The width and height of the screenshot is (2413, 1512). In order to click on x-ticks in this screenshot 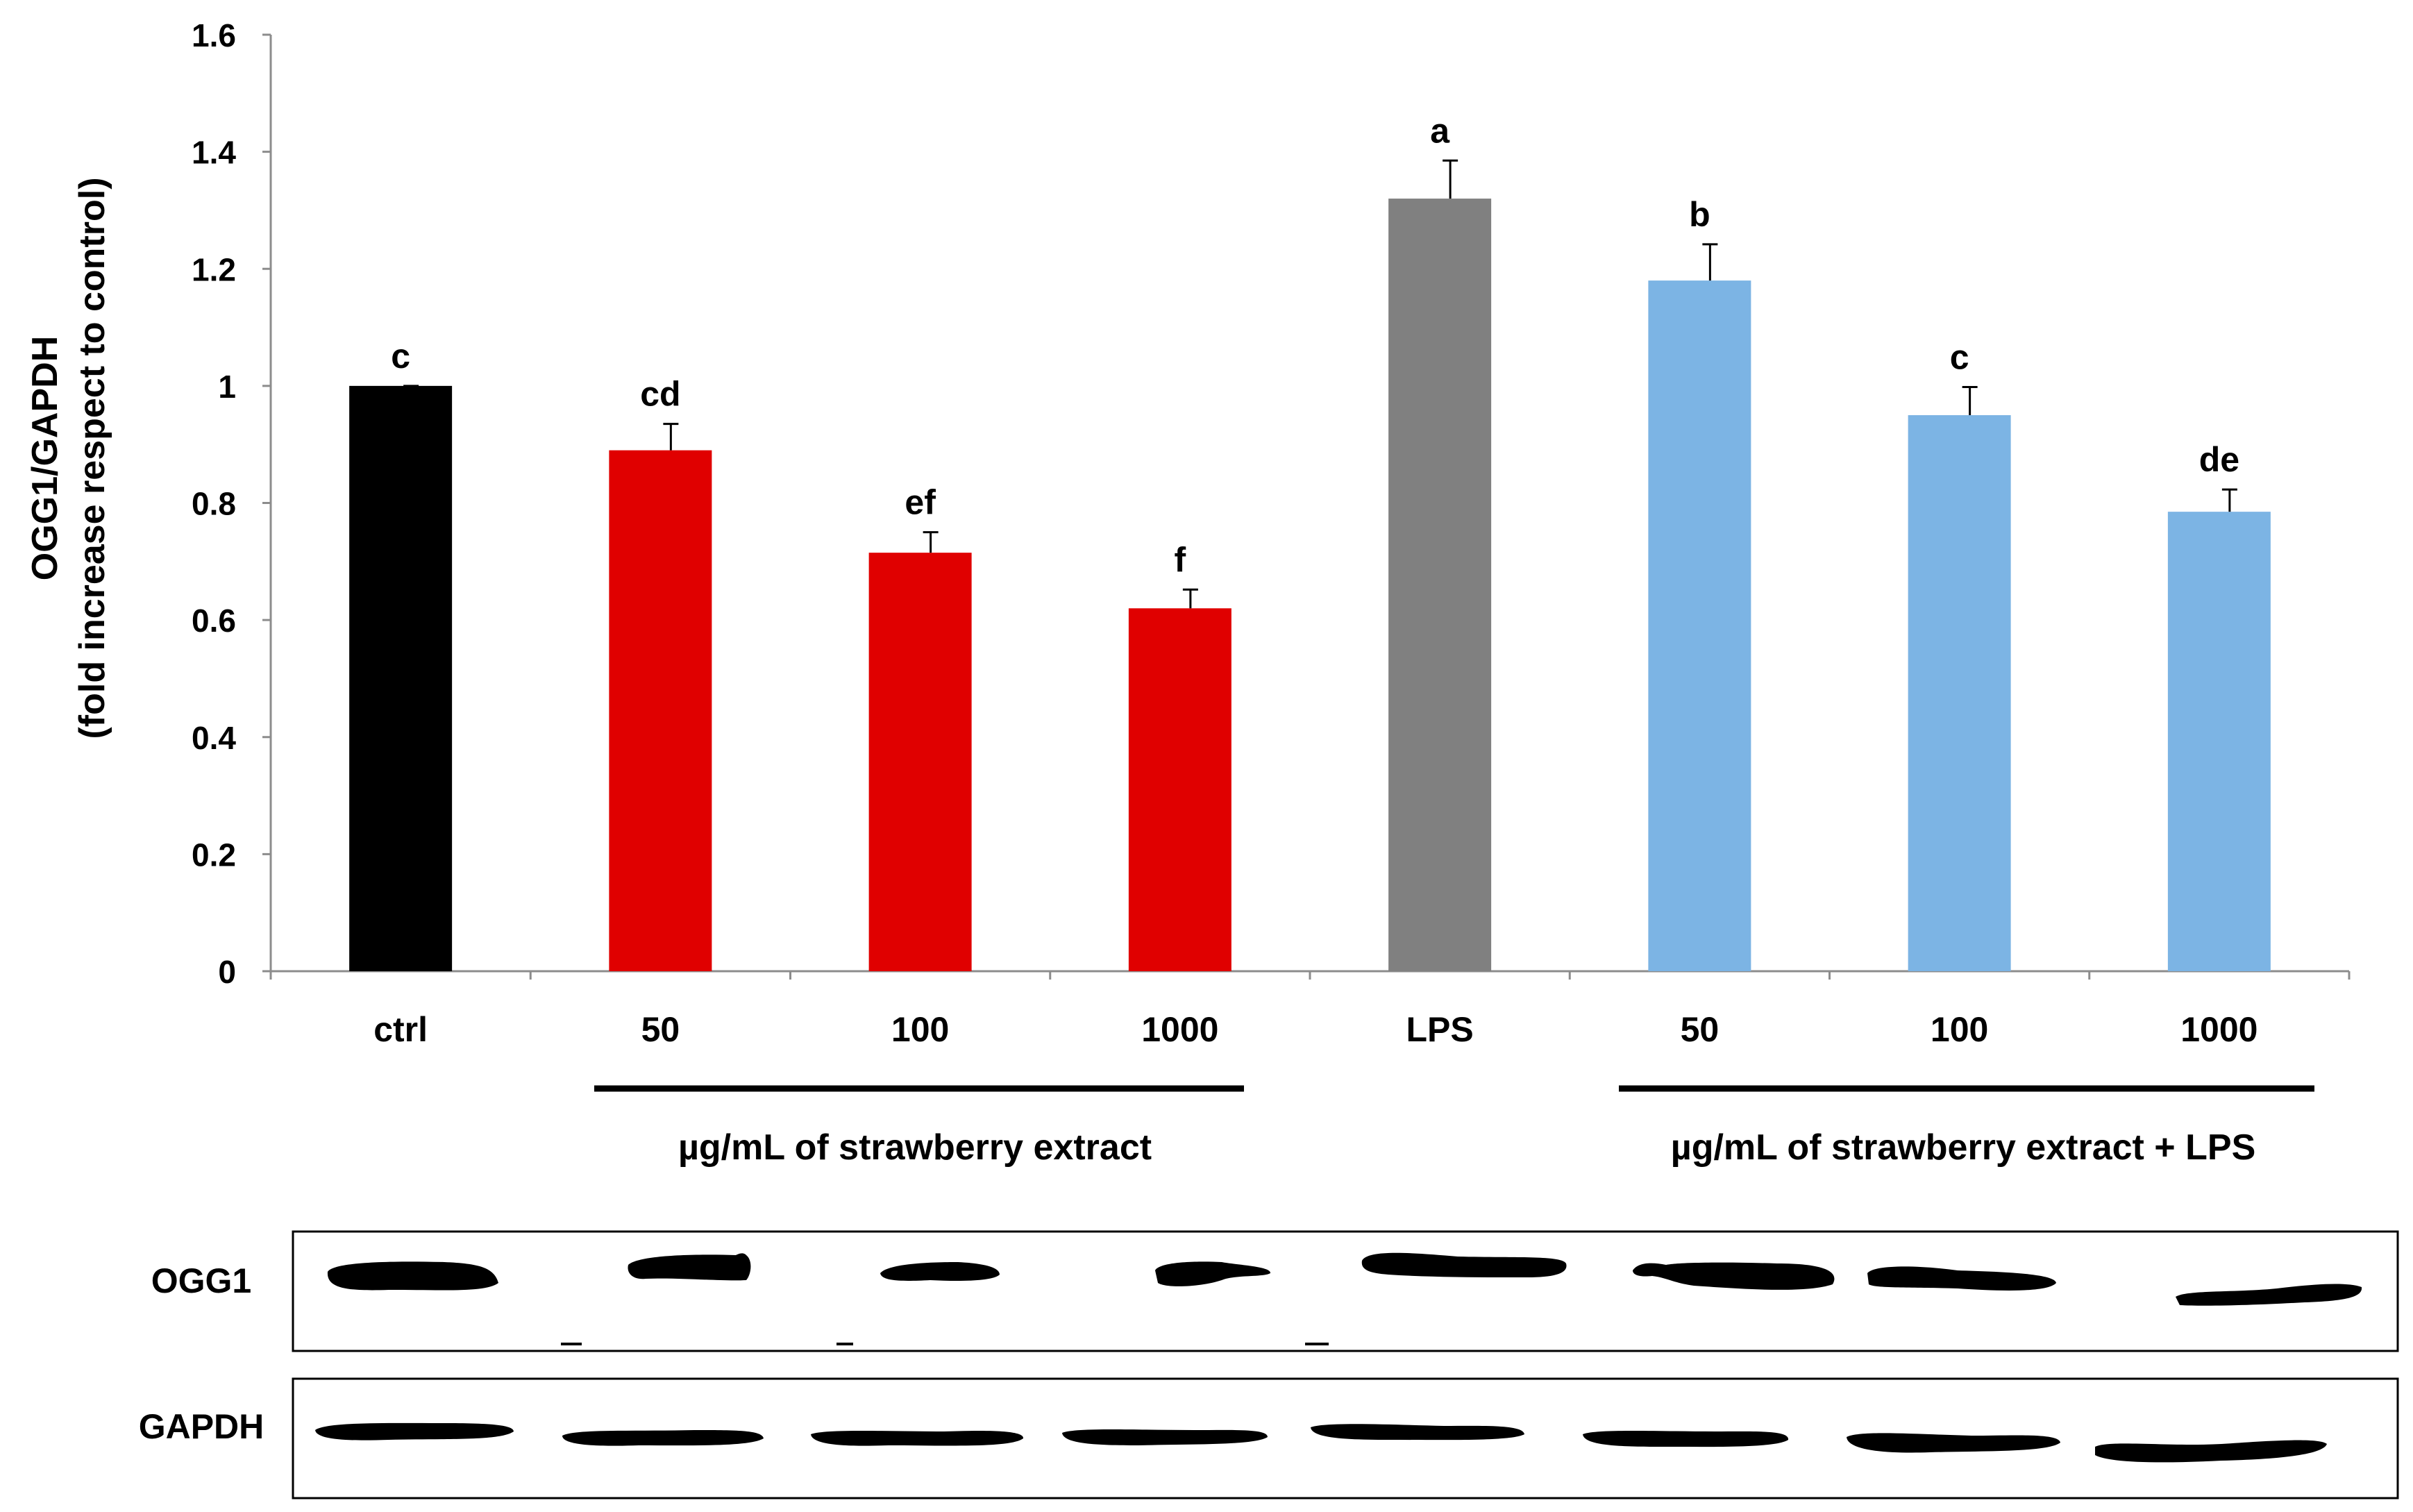, I will do `click(1310, 976)`.